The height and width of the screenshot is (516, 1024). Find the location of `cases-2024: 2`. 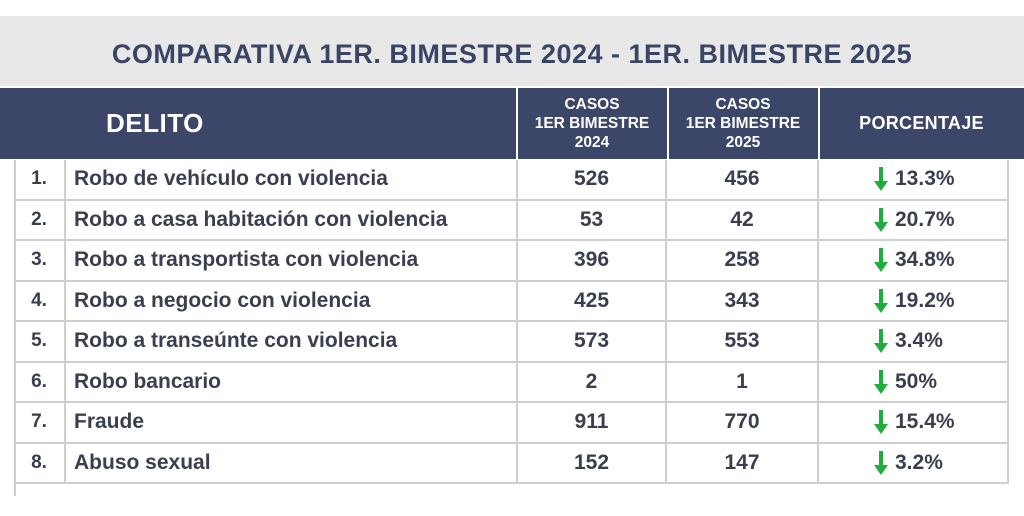

cases-2024: 2 is located at coordinates (592, 381).